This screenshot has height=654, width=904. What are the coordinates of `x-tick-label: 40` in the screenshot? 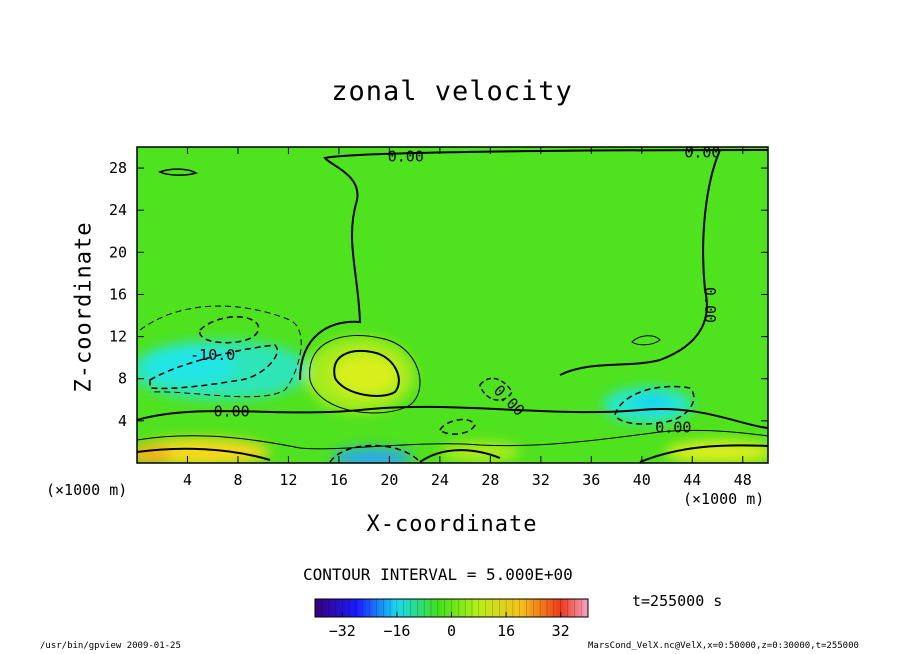 It's located at (642, 480).